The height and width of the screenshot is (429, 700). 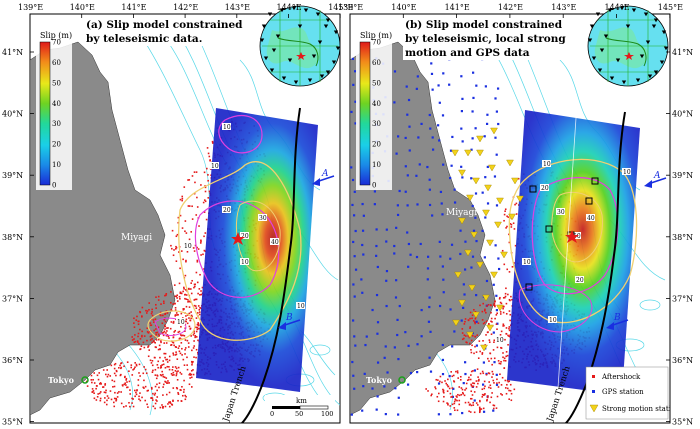 I want to click on colorbar-tick: 40, so click(x=376, y=104).